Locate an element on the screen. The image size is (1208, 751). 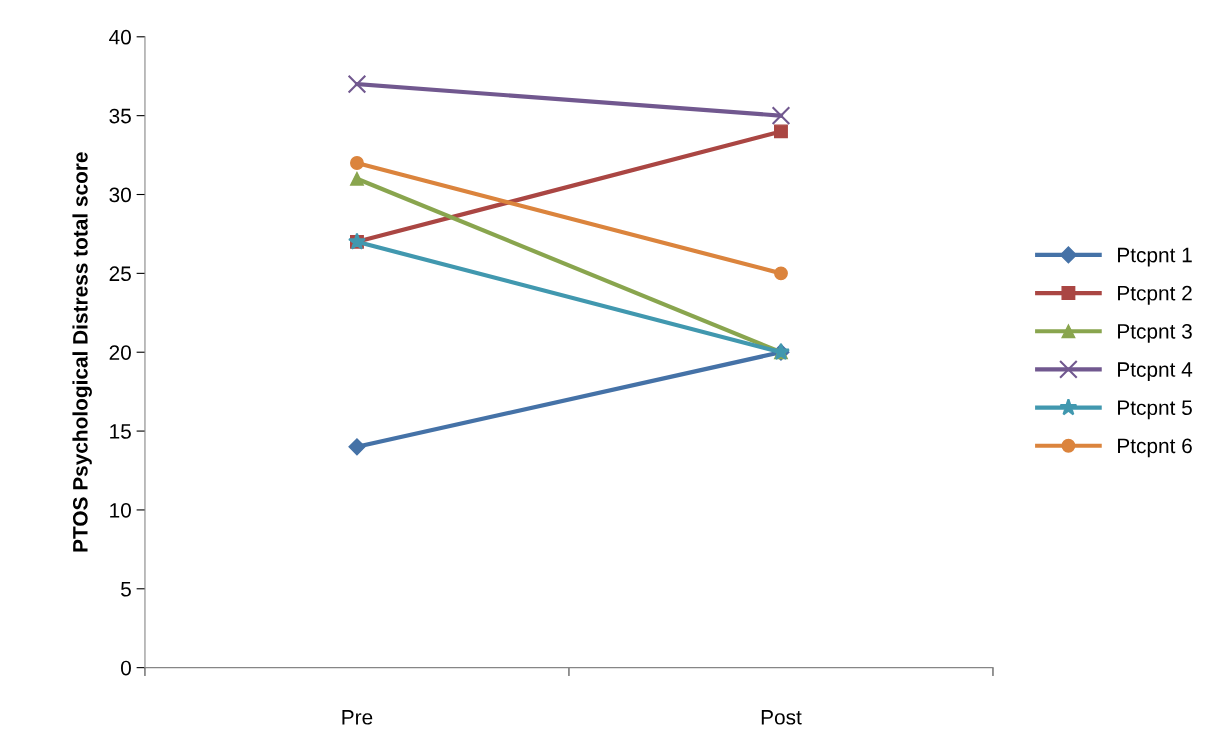
legend-label: Ptcpnt 2 is located at coordinates (1155, 295).